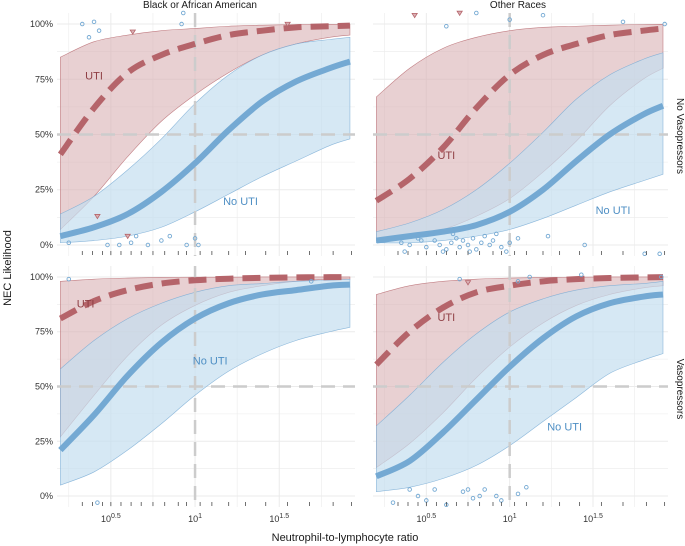  I want to click on column-strip-other: Other Races, so click(518, 5).